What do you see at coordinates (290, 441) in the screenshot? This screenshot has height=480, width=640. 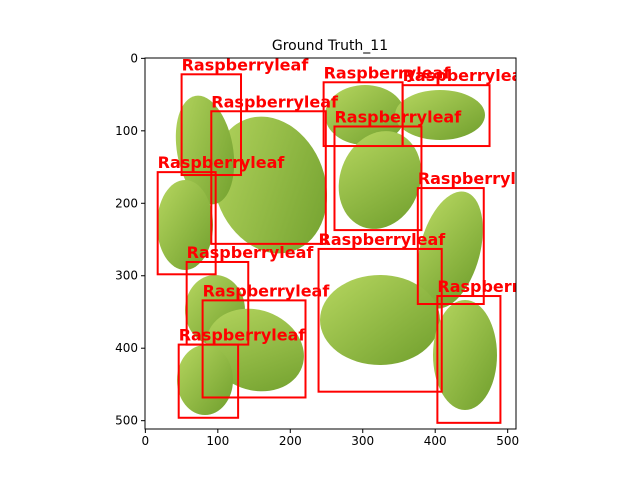 I see `x-tick-label: 200` at bounding box center [290, 441].